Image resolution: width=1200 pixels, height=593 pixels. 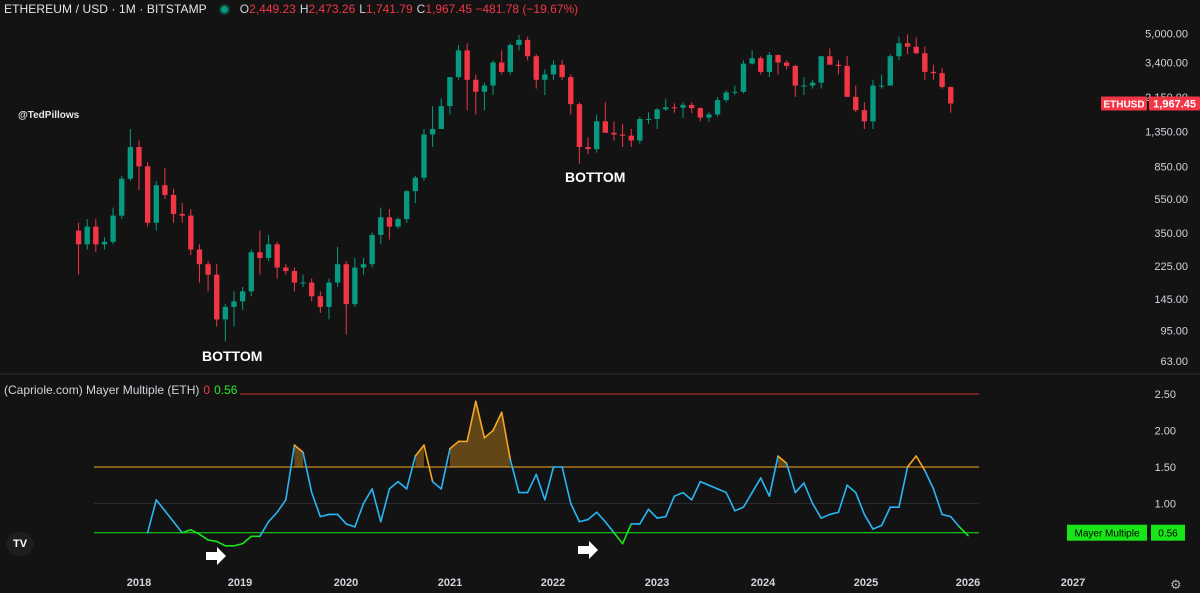 What do you see at coordinates (866, 583) in the screenshot?
I see `time-tick-label: 2025` at bounding box center [866, 583].